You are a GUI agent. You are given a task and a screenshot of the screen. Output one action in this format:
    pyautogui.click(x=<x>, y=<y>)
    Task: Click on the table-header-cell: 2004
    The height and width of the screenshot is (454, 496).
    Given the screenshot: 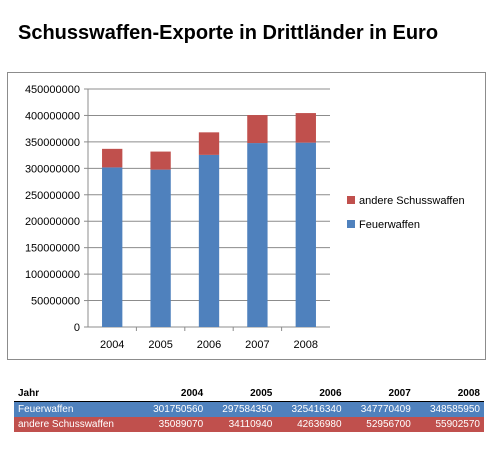 What is the action you would take?
    pyautogui.click(x=172, y=394)
    